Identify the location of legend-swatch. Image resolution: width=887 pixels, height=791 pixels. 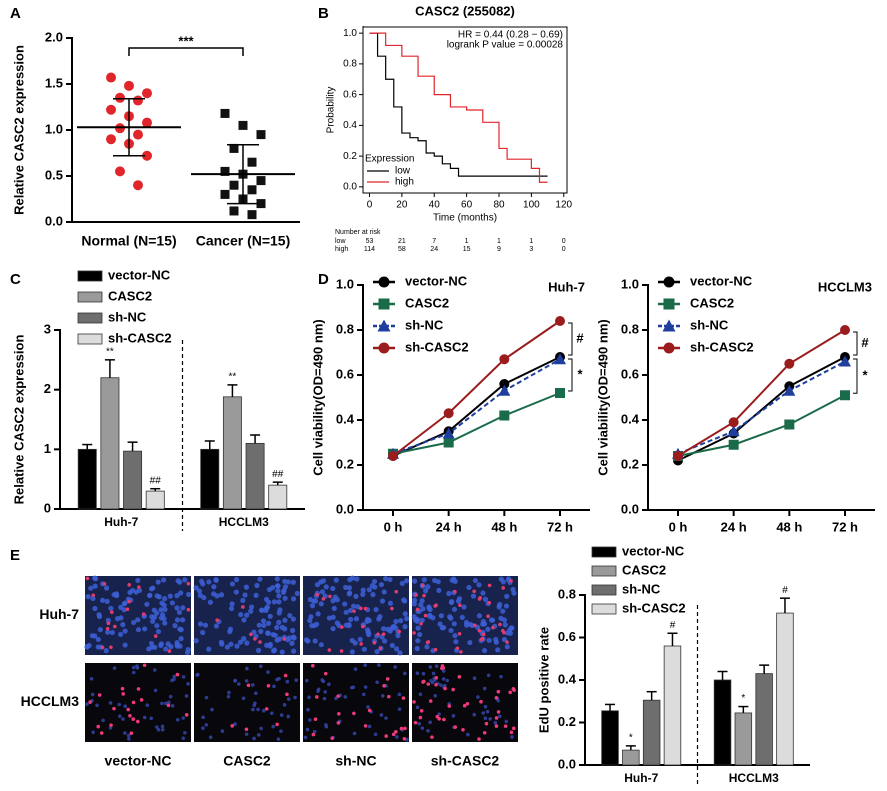
(90, 297).